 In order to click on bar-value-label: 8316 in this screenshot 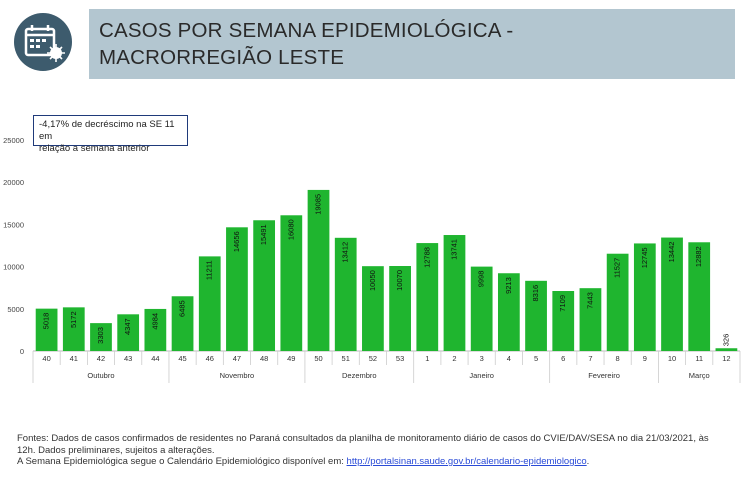, I will do `click(535, 293)`.